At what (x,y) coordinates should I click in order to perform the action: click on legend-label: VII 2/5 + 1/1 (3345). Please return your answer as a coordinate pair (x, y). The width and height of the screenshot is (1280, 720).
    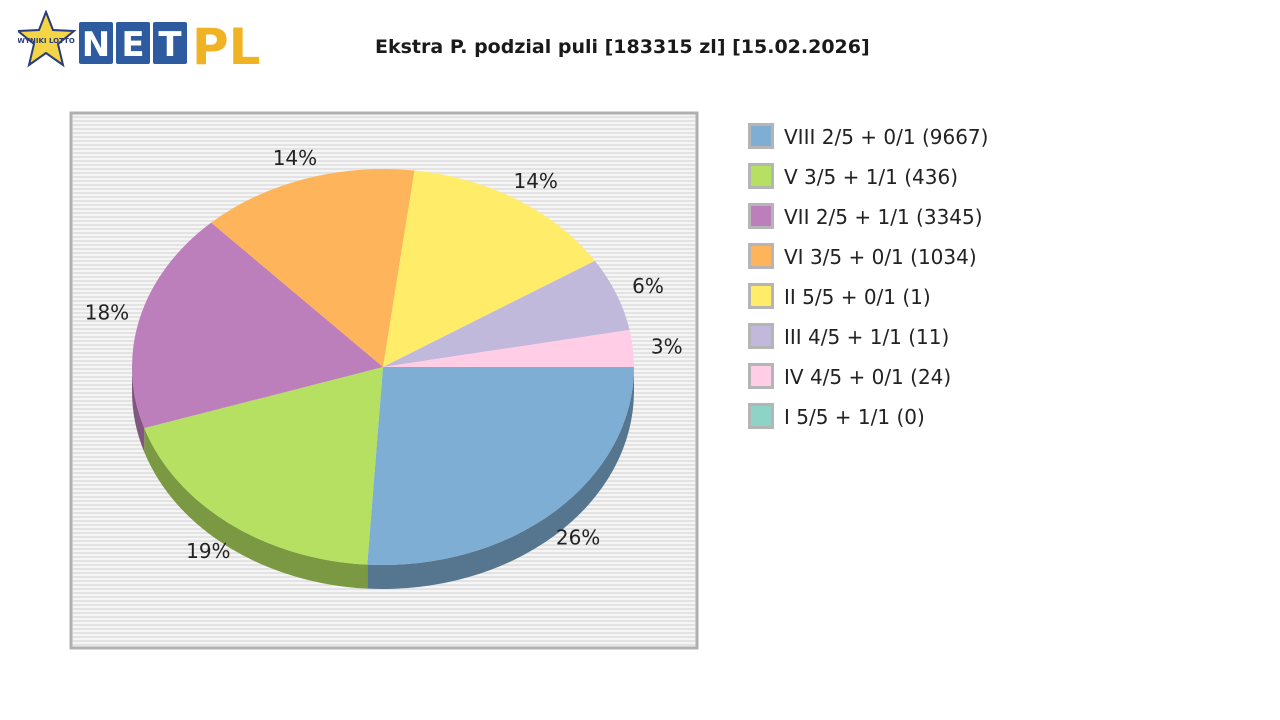
    Looking at the image, I should click on (883, 217).